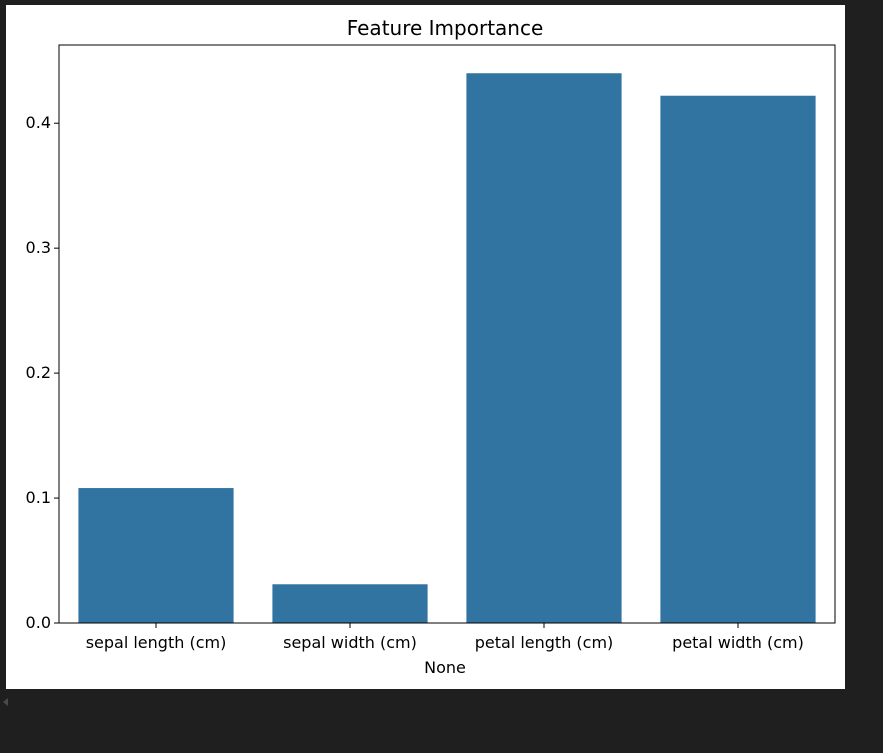 The image size is (883, 753). What do you see at coordinates (38, 497) in the screenshot?
I see `y-tick-label: 0.1` at bounding box center [38, 497].